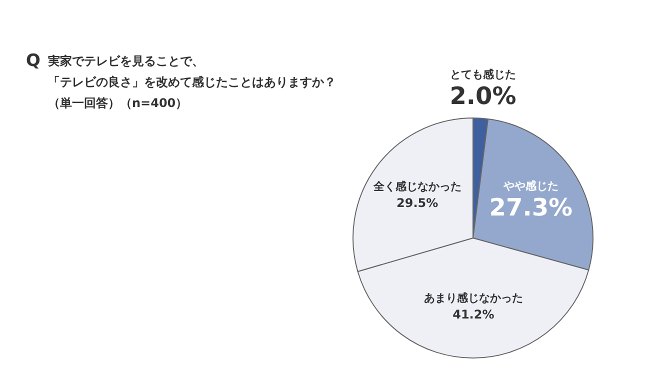 Image resolution: width=650 pixels, height=366 pixels. Describe the element at coordinates (191, 71) in the screenshot. I see `text: 実家でテレビを見ることで、「テレビの良さ」を改めて感じたことはありますか？` at that location.